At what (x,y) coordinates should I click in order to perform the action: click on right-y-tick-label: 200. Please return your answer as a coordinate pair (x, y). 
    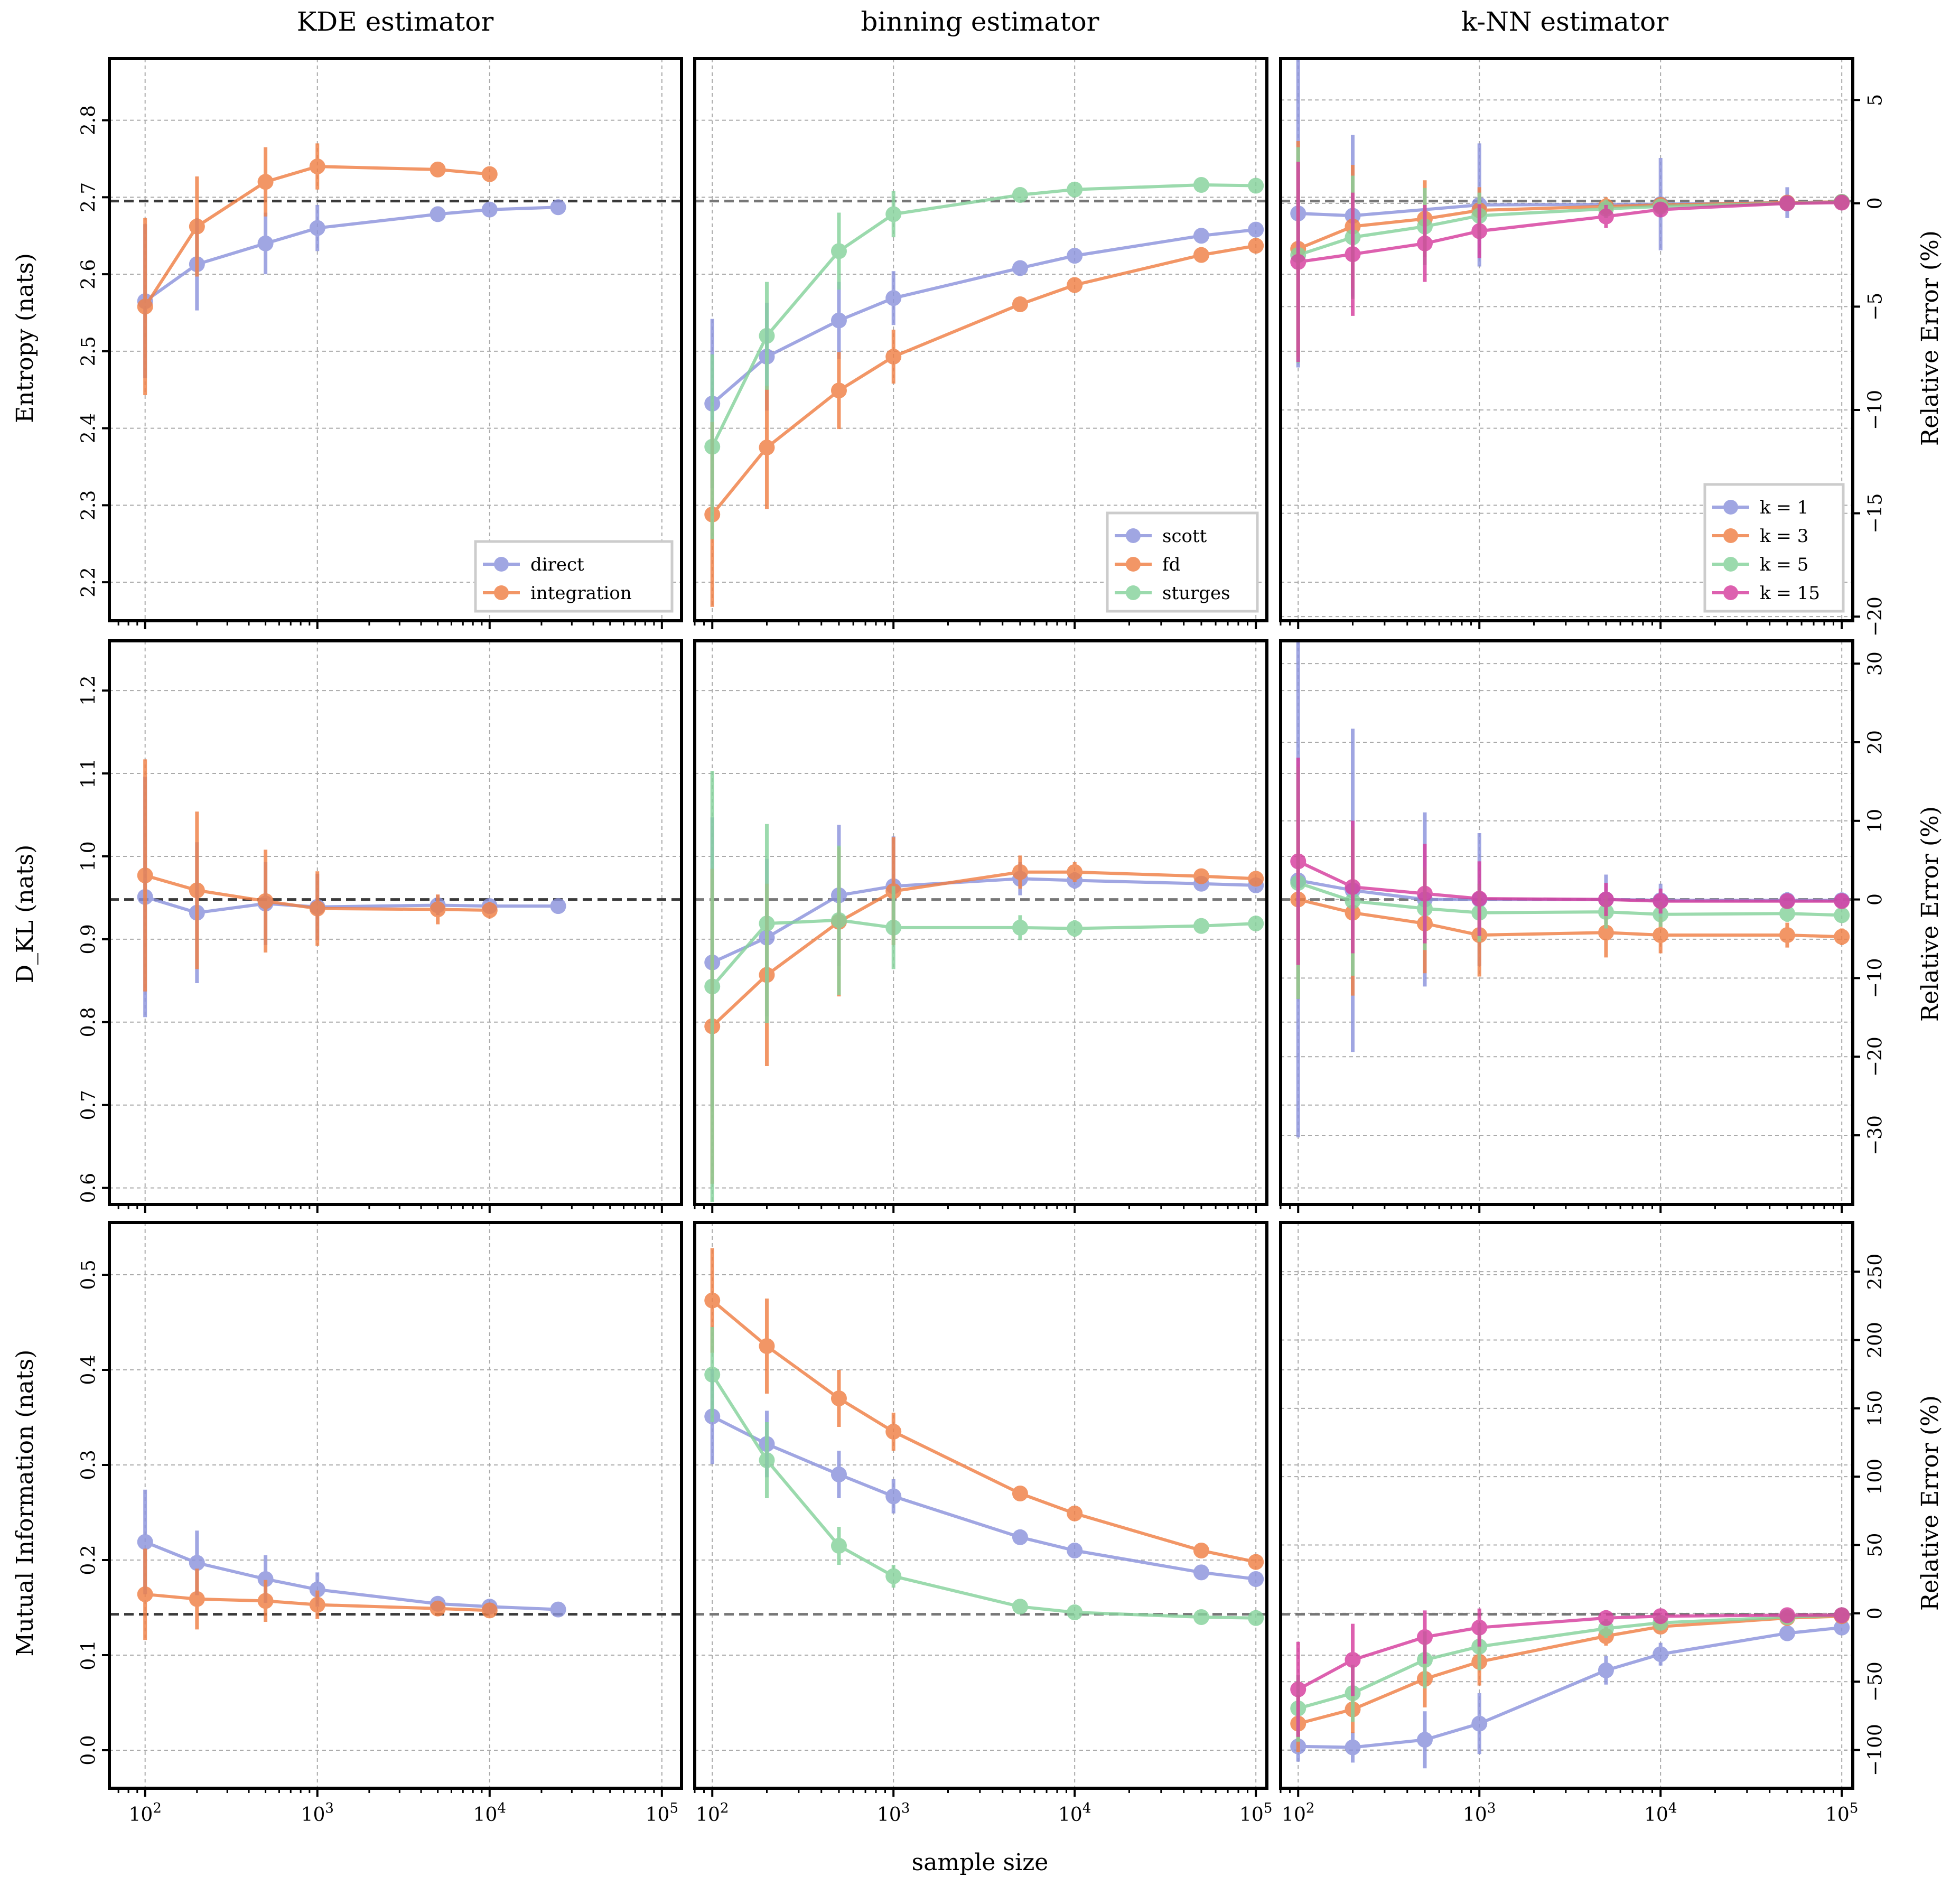
    Looking at the image, I should click on (1876, 1340).